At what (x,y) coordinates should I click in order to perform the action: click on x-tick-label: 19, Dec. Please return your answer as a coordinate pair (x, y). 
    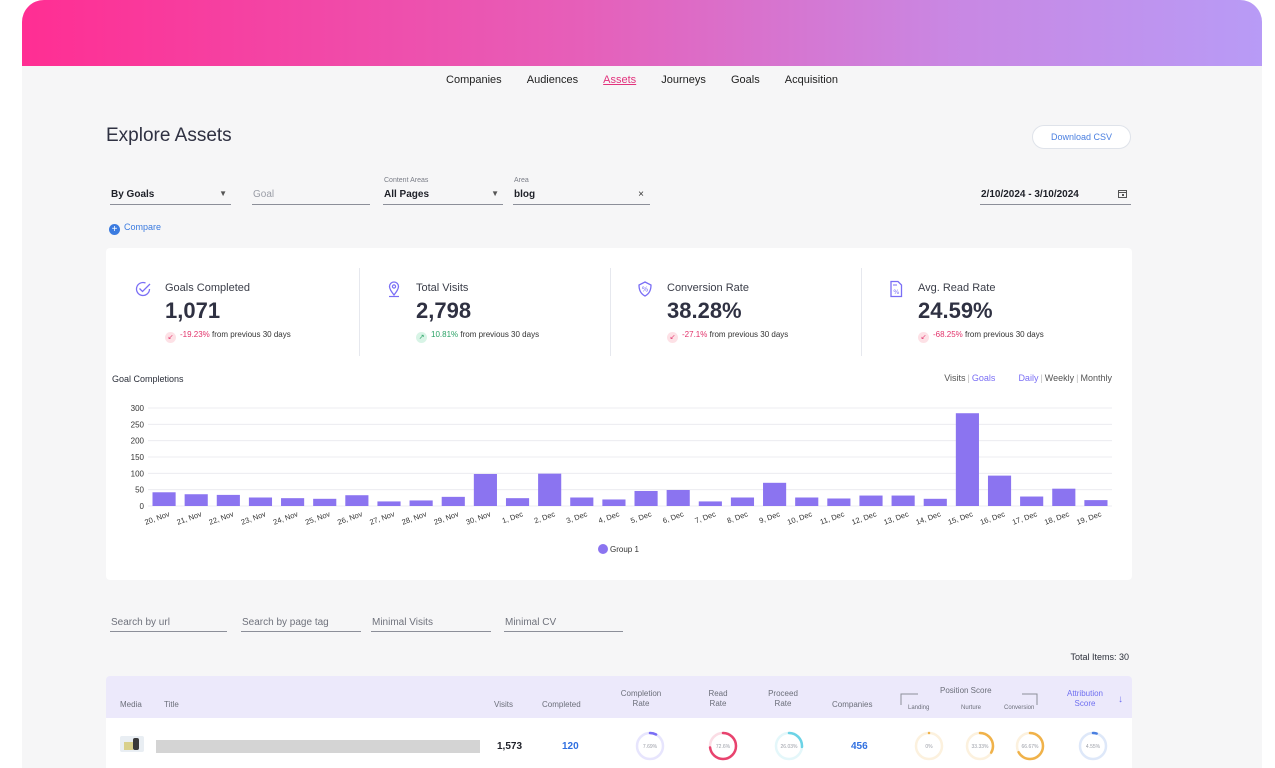
    Looking at the image, I should click on (1089, 517).